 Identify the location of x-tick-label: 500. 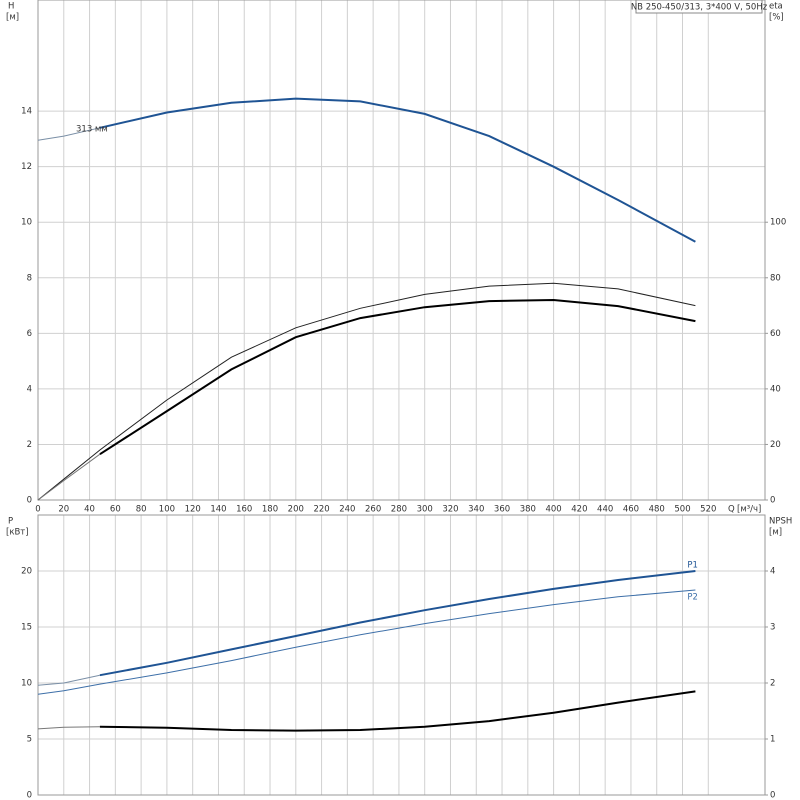
(682, 510).